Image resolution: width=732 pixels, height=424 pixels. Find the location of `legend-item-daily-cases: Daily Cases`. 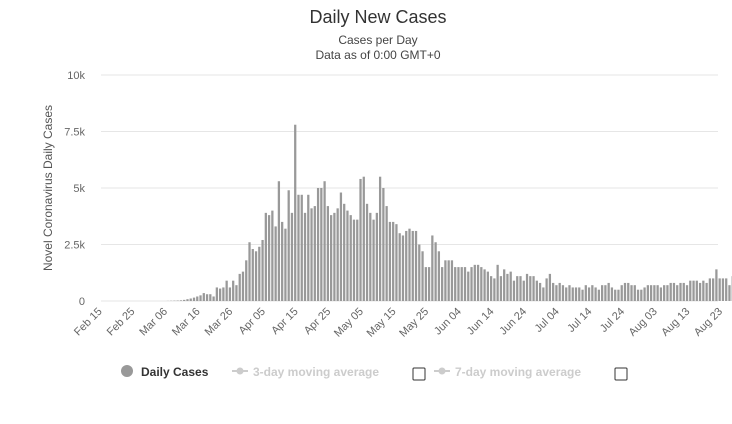

legend-item-daily-cases: Daily Cases is located at coordinates (165, 372).